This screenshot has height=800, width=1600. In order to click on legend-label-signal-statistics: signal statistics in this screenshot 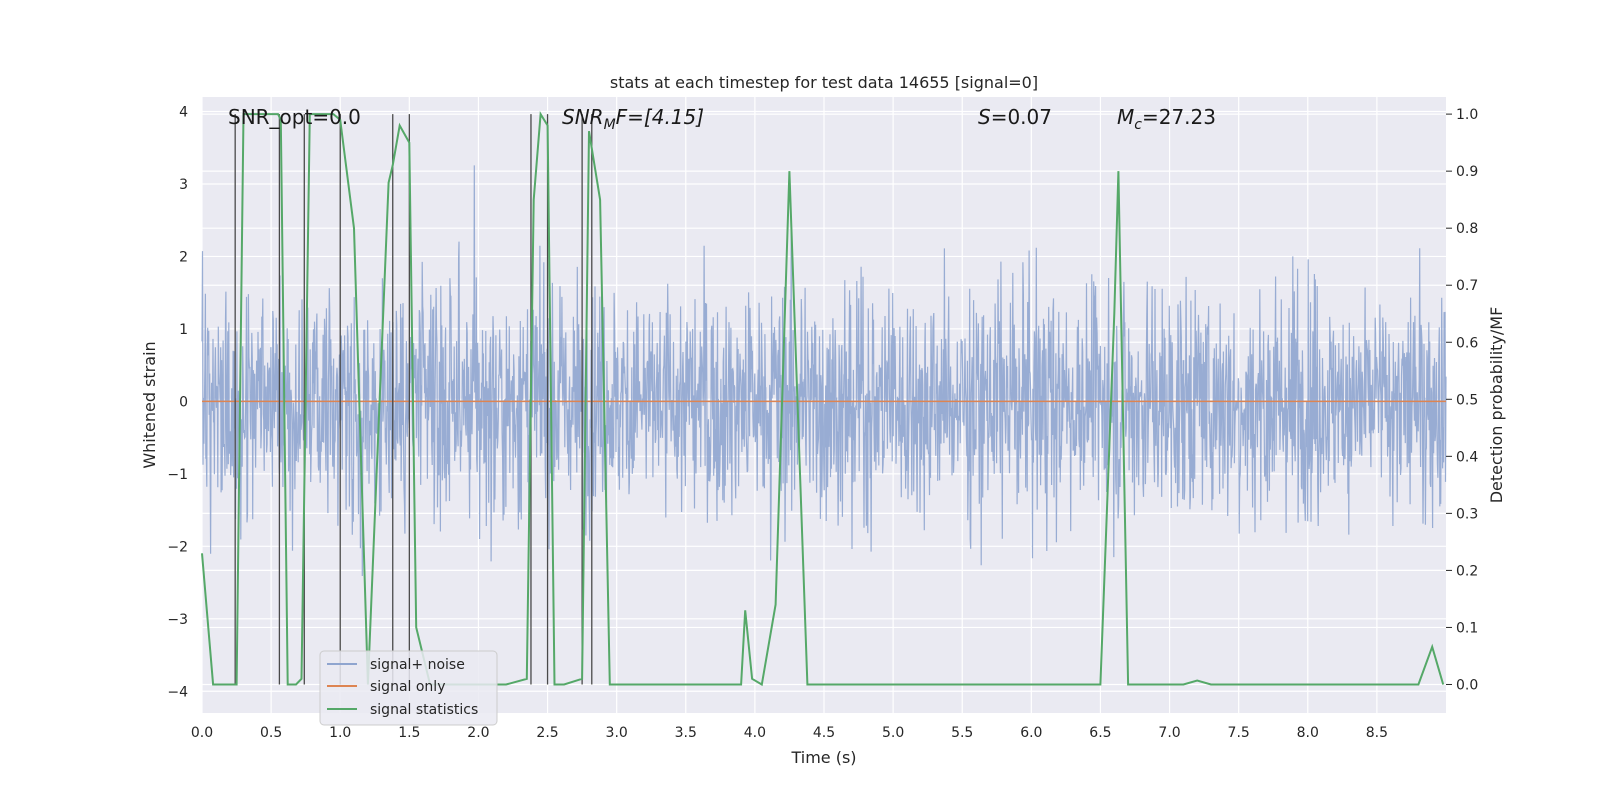, I will do `click(424, 710)`.